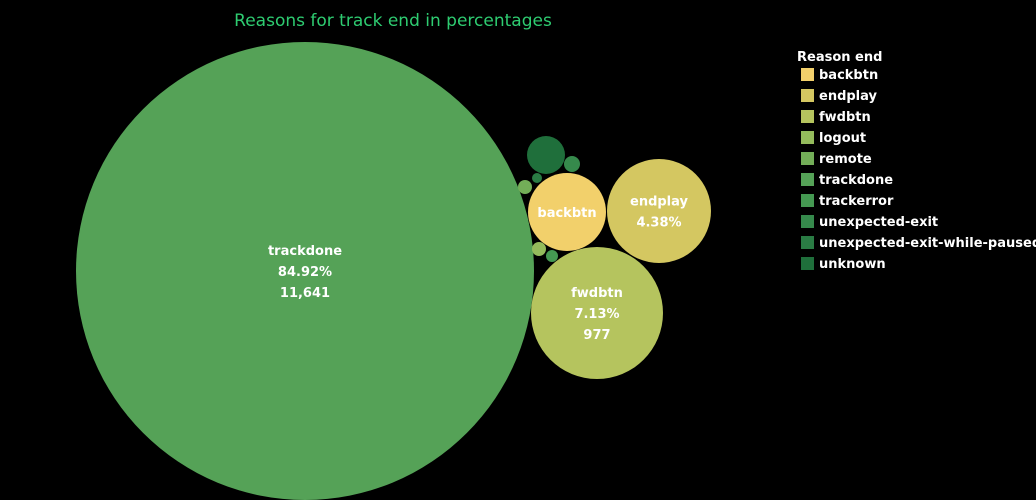  Describe the element at coordinates (927, 243) in the screenshot. I see `legend-label-unexpected-exit-while-paused: unexpected-exit-while-paused` at that location.